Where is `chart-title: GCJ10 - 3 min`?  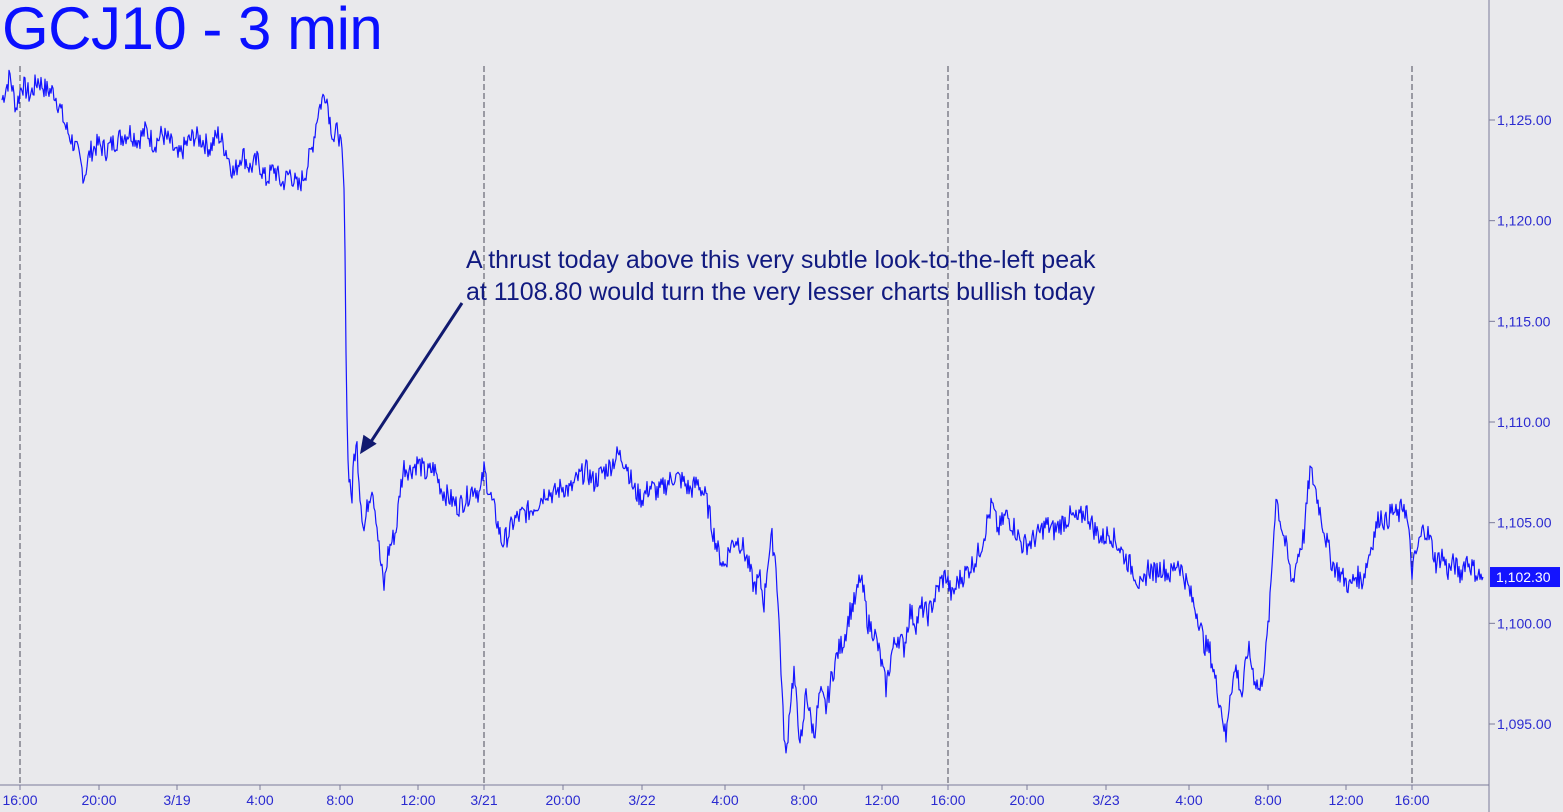
chart-title: GCJ10 - 3 min is located at coordinates (192, 31).